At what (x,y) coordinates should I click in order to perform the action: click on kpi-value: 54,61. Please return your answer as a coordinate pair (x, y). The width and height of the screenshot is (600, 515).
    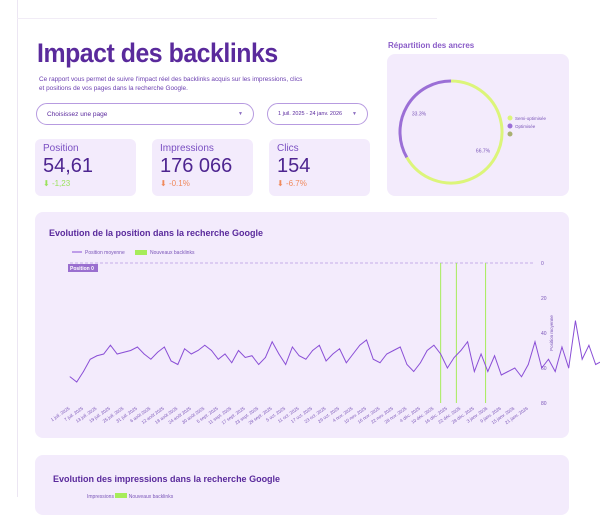
    Looking at the image, I should click on (68, 166).